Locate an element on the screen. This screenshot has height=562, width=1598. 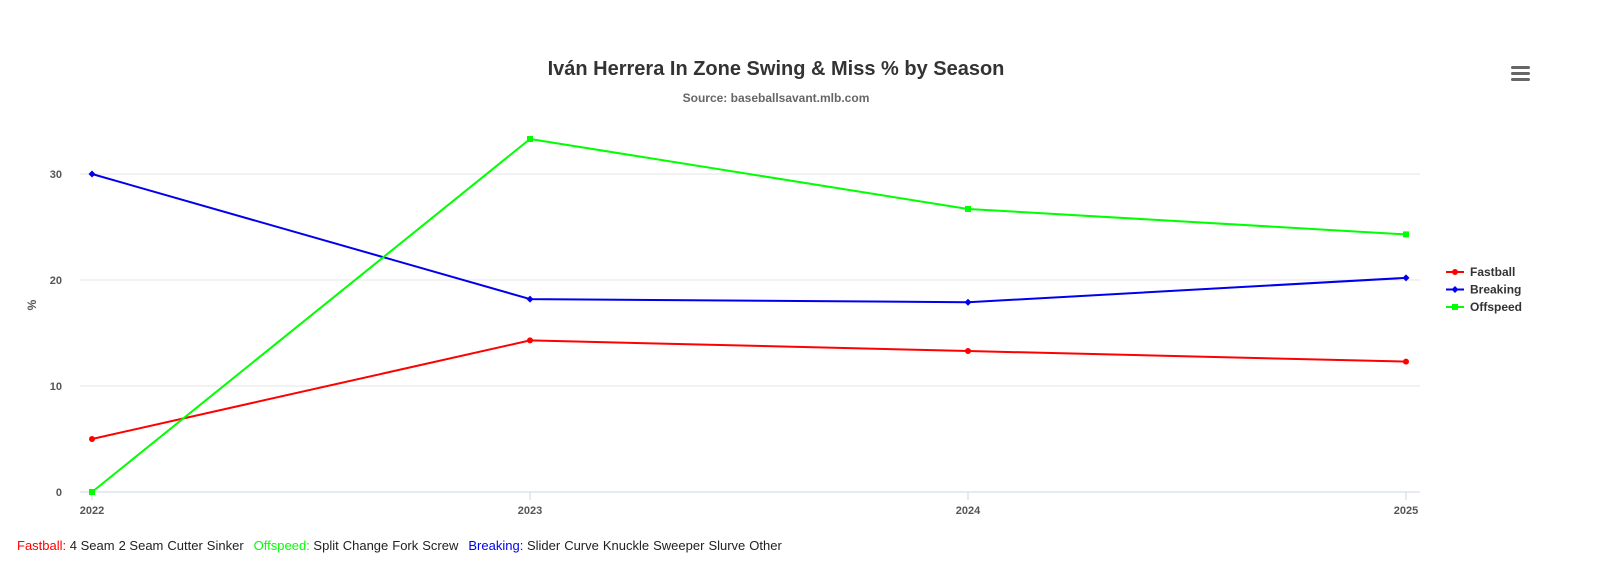
pitch-type: Change is located at coordinates (365, 545).